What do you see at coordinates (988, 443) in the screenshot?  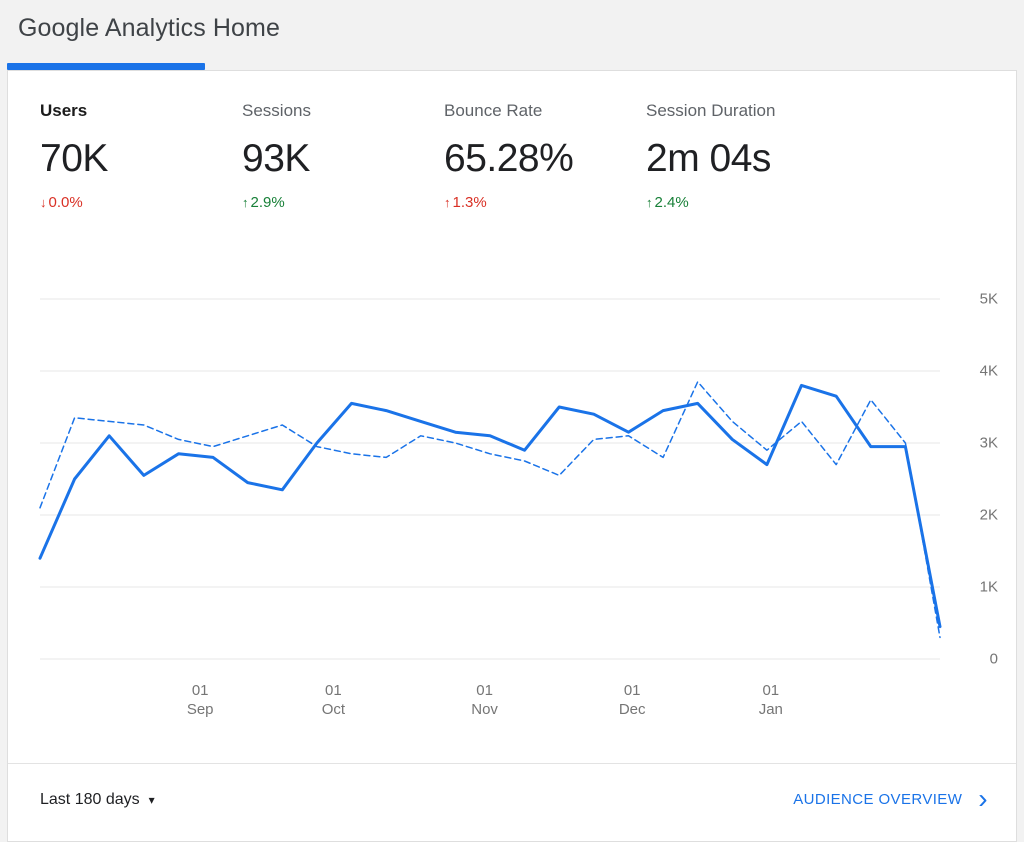 I see `y-axis-label: 3K` at bounding box center [988, 443].